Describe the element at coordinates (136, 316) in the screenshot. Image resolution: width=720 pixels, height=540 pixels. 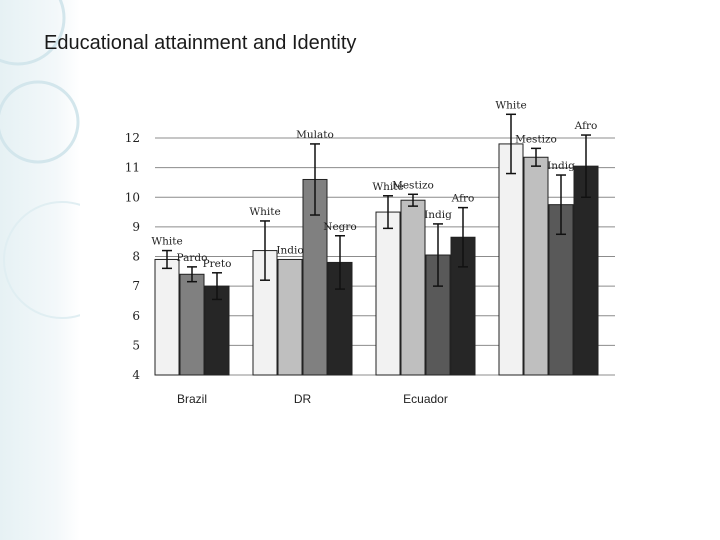
I see `y-tick-label: 6` at that location.